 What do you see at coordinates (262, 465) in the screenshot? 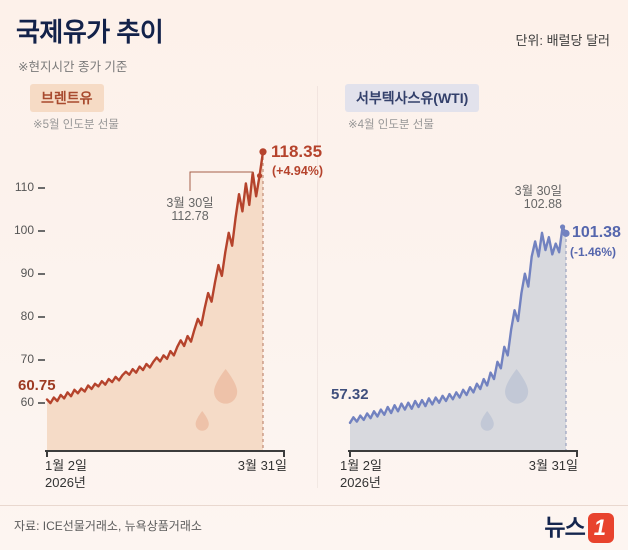
I see `brent-x-label-end: 3월 31일` at bounding box center [262, 465].